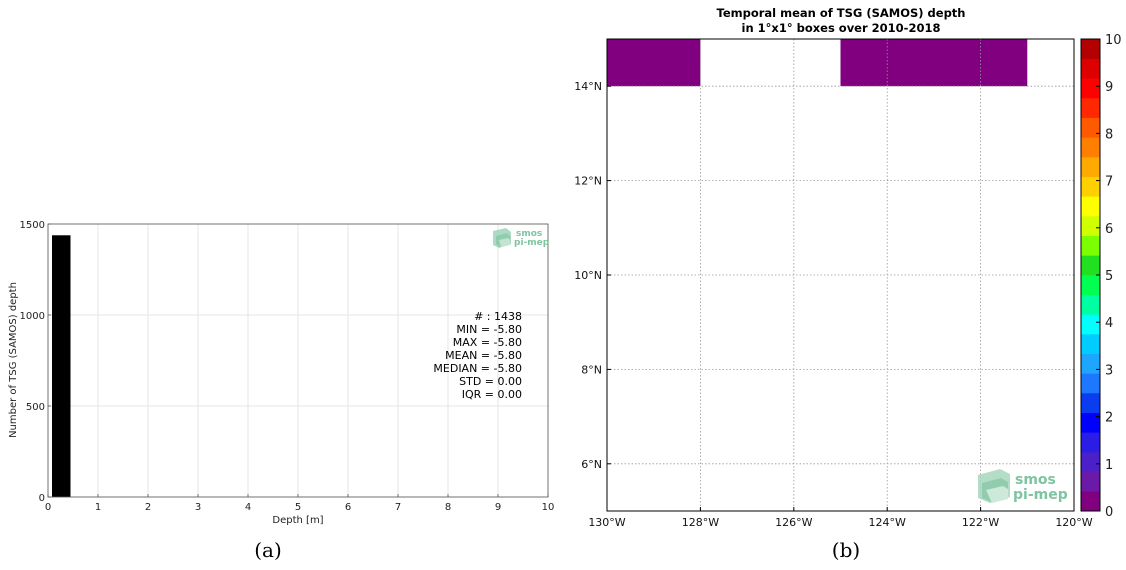 This screenshot has height=570, width=1126. Describe the element at coordinates (548, 507) in the screenshot. I see `x-tick-label: 10` at that location.